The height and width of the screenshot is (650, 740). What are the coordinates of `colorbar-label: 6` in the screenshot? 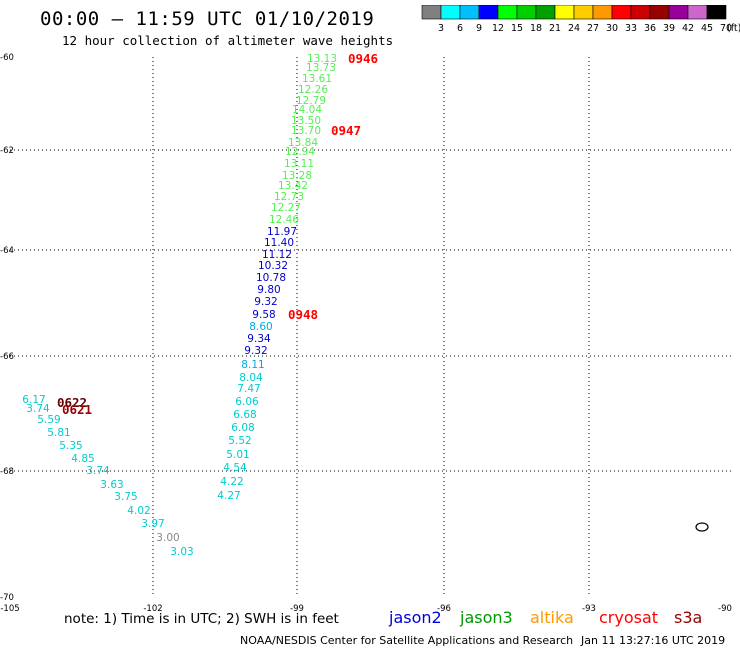 It's located at (460, 28).